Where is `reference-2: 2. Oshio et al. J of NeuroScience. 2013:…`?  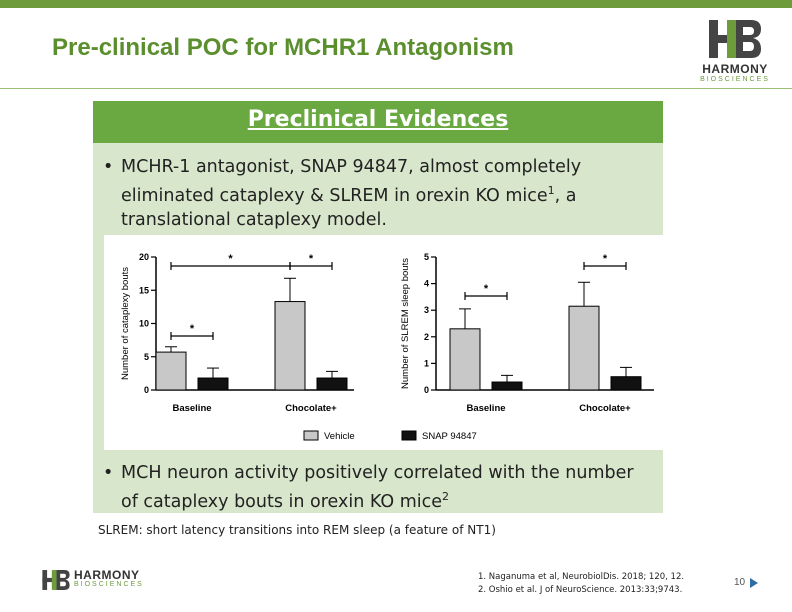 reference-2: 2. Oshio et al. J of NeuroScience. 2013:… is located at coordinates (580, 590).